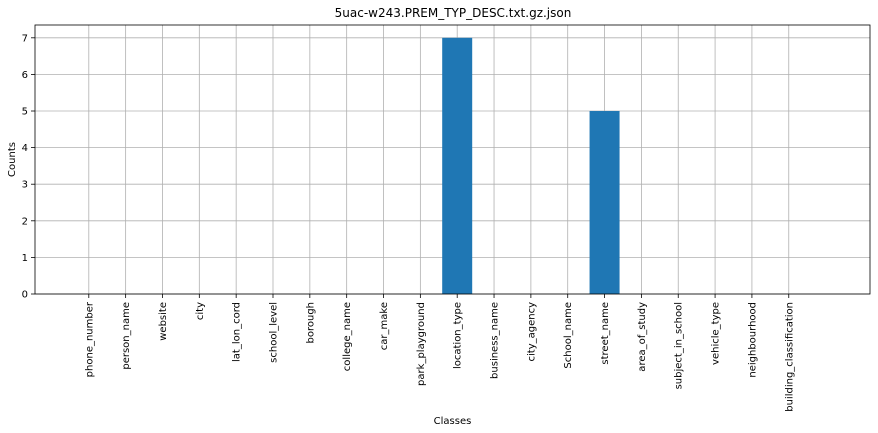  I want to click on x-tick-label: street_name, so click(605, 333).